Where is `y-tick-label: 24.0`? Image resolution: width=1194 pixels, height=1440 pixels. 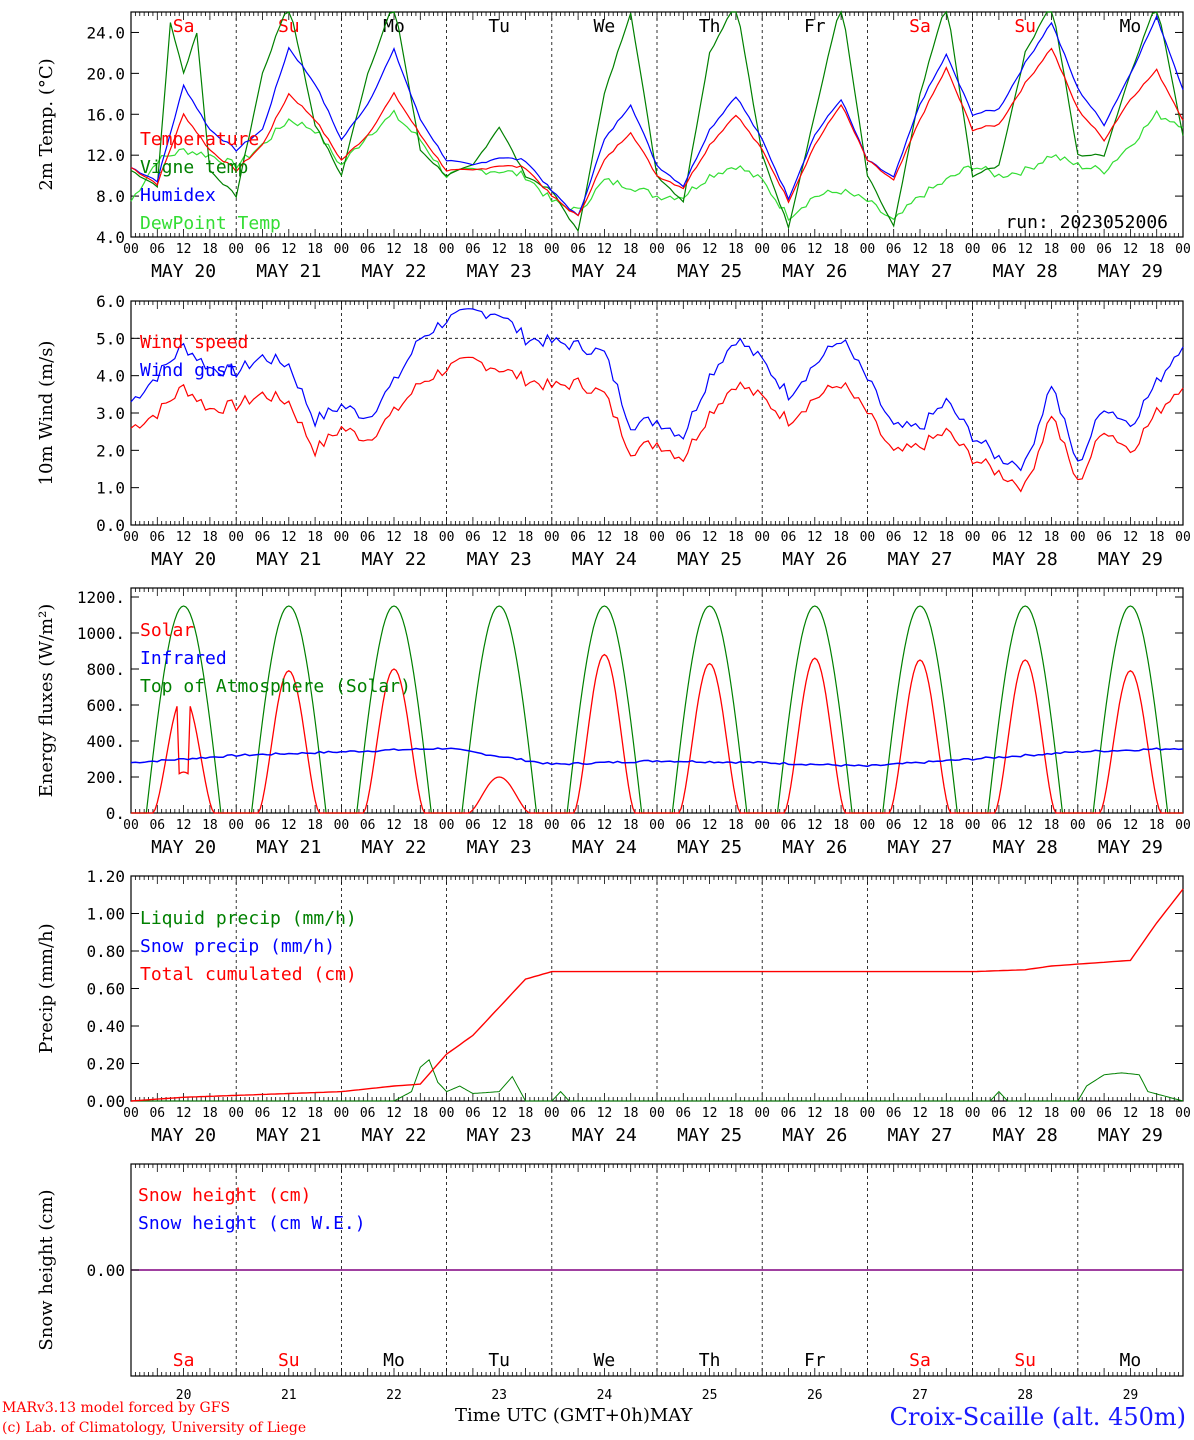
y-tick-label: 24.0 is located at coordinates (105, 32).